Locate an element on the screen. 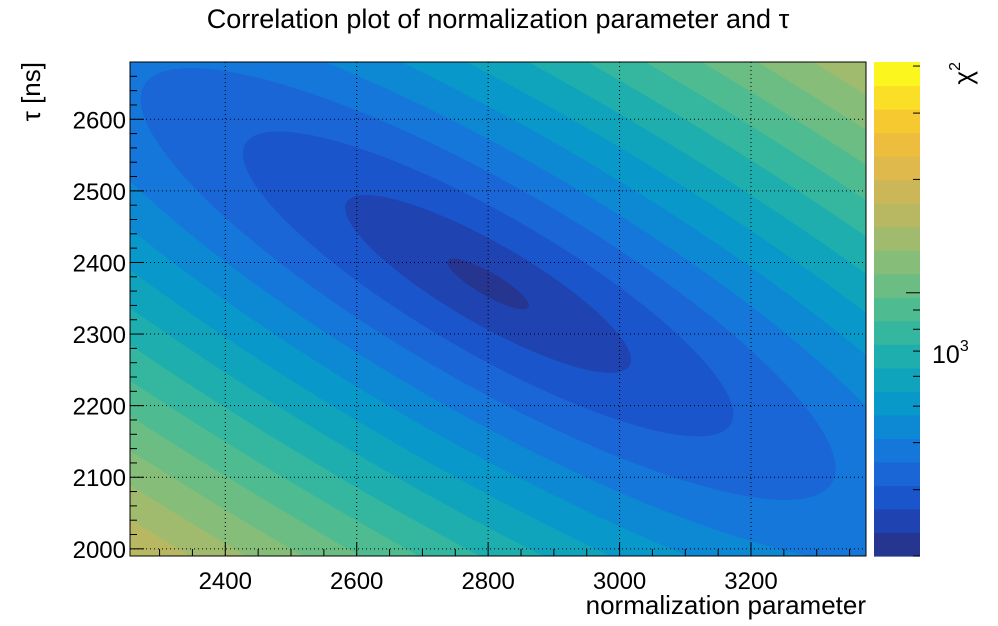 The image size is (998, 626). x-tick-label: 3000 is located at coordinates (619, 581).